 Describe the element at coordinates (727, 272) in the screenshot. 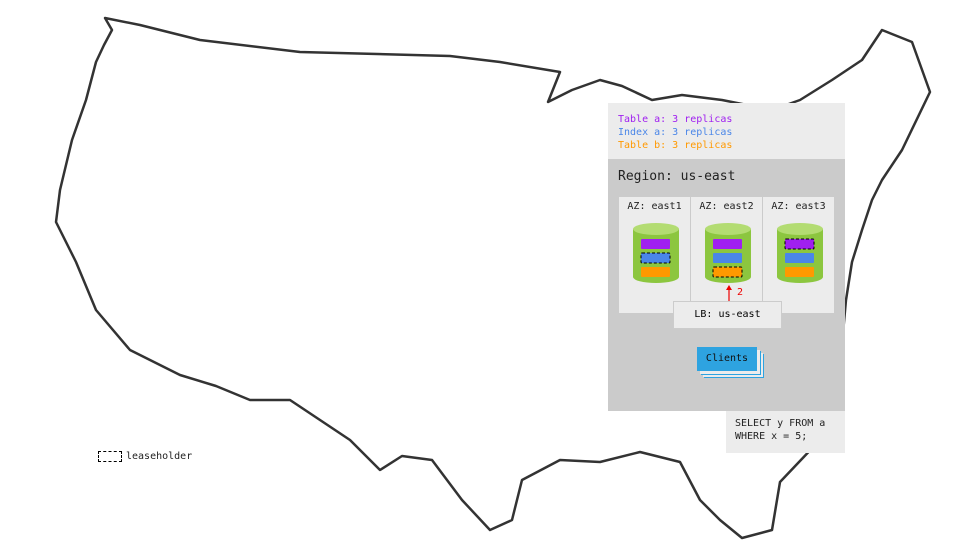

I see `table-b-leaseholder` at that location.